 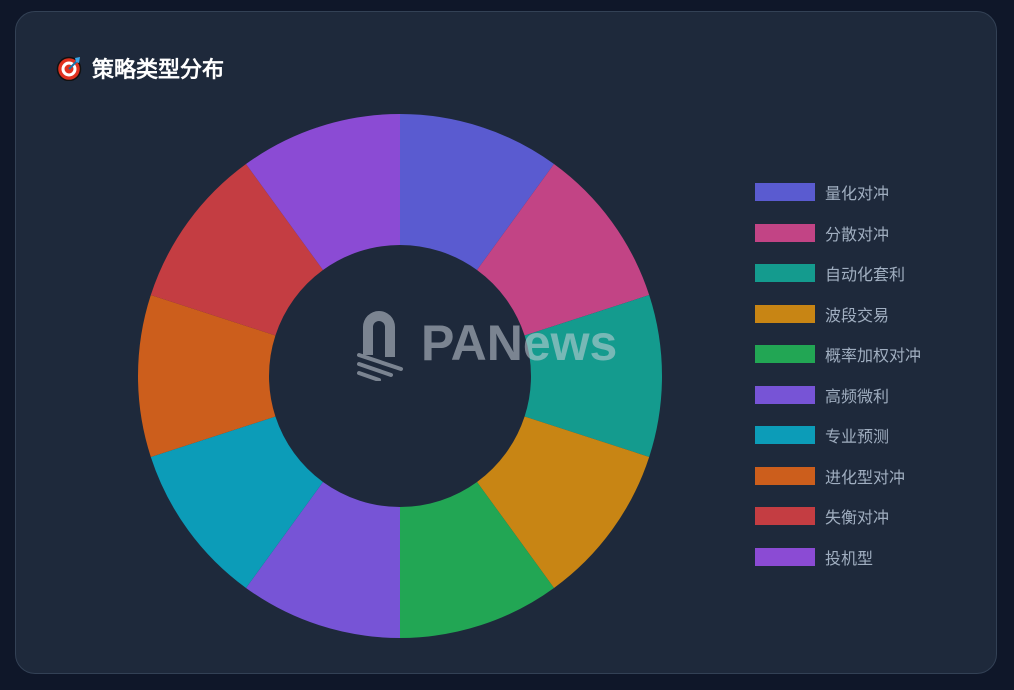 I want to click on target-icon, so click(x=69, y=68).